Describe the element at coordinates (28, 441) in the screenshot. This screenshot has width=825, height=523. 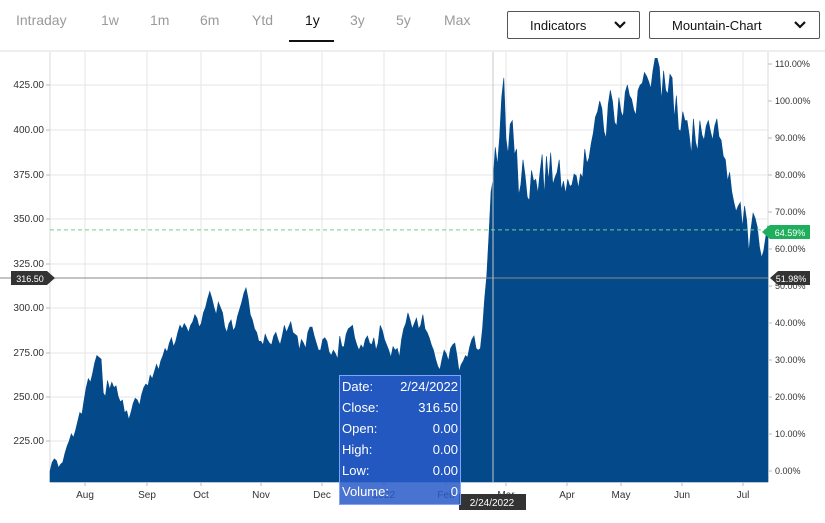
I see `y-tick-label: 225.00` at that location.